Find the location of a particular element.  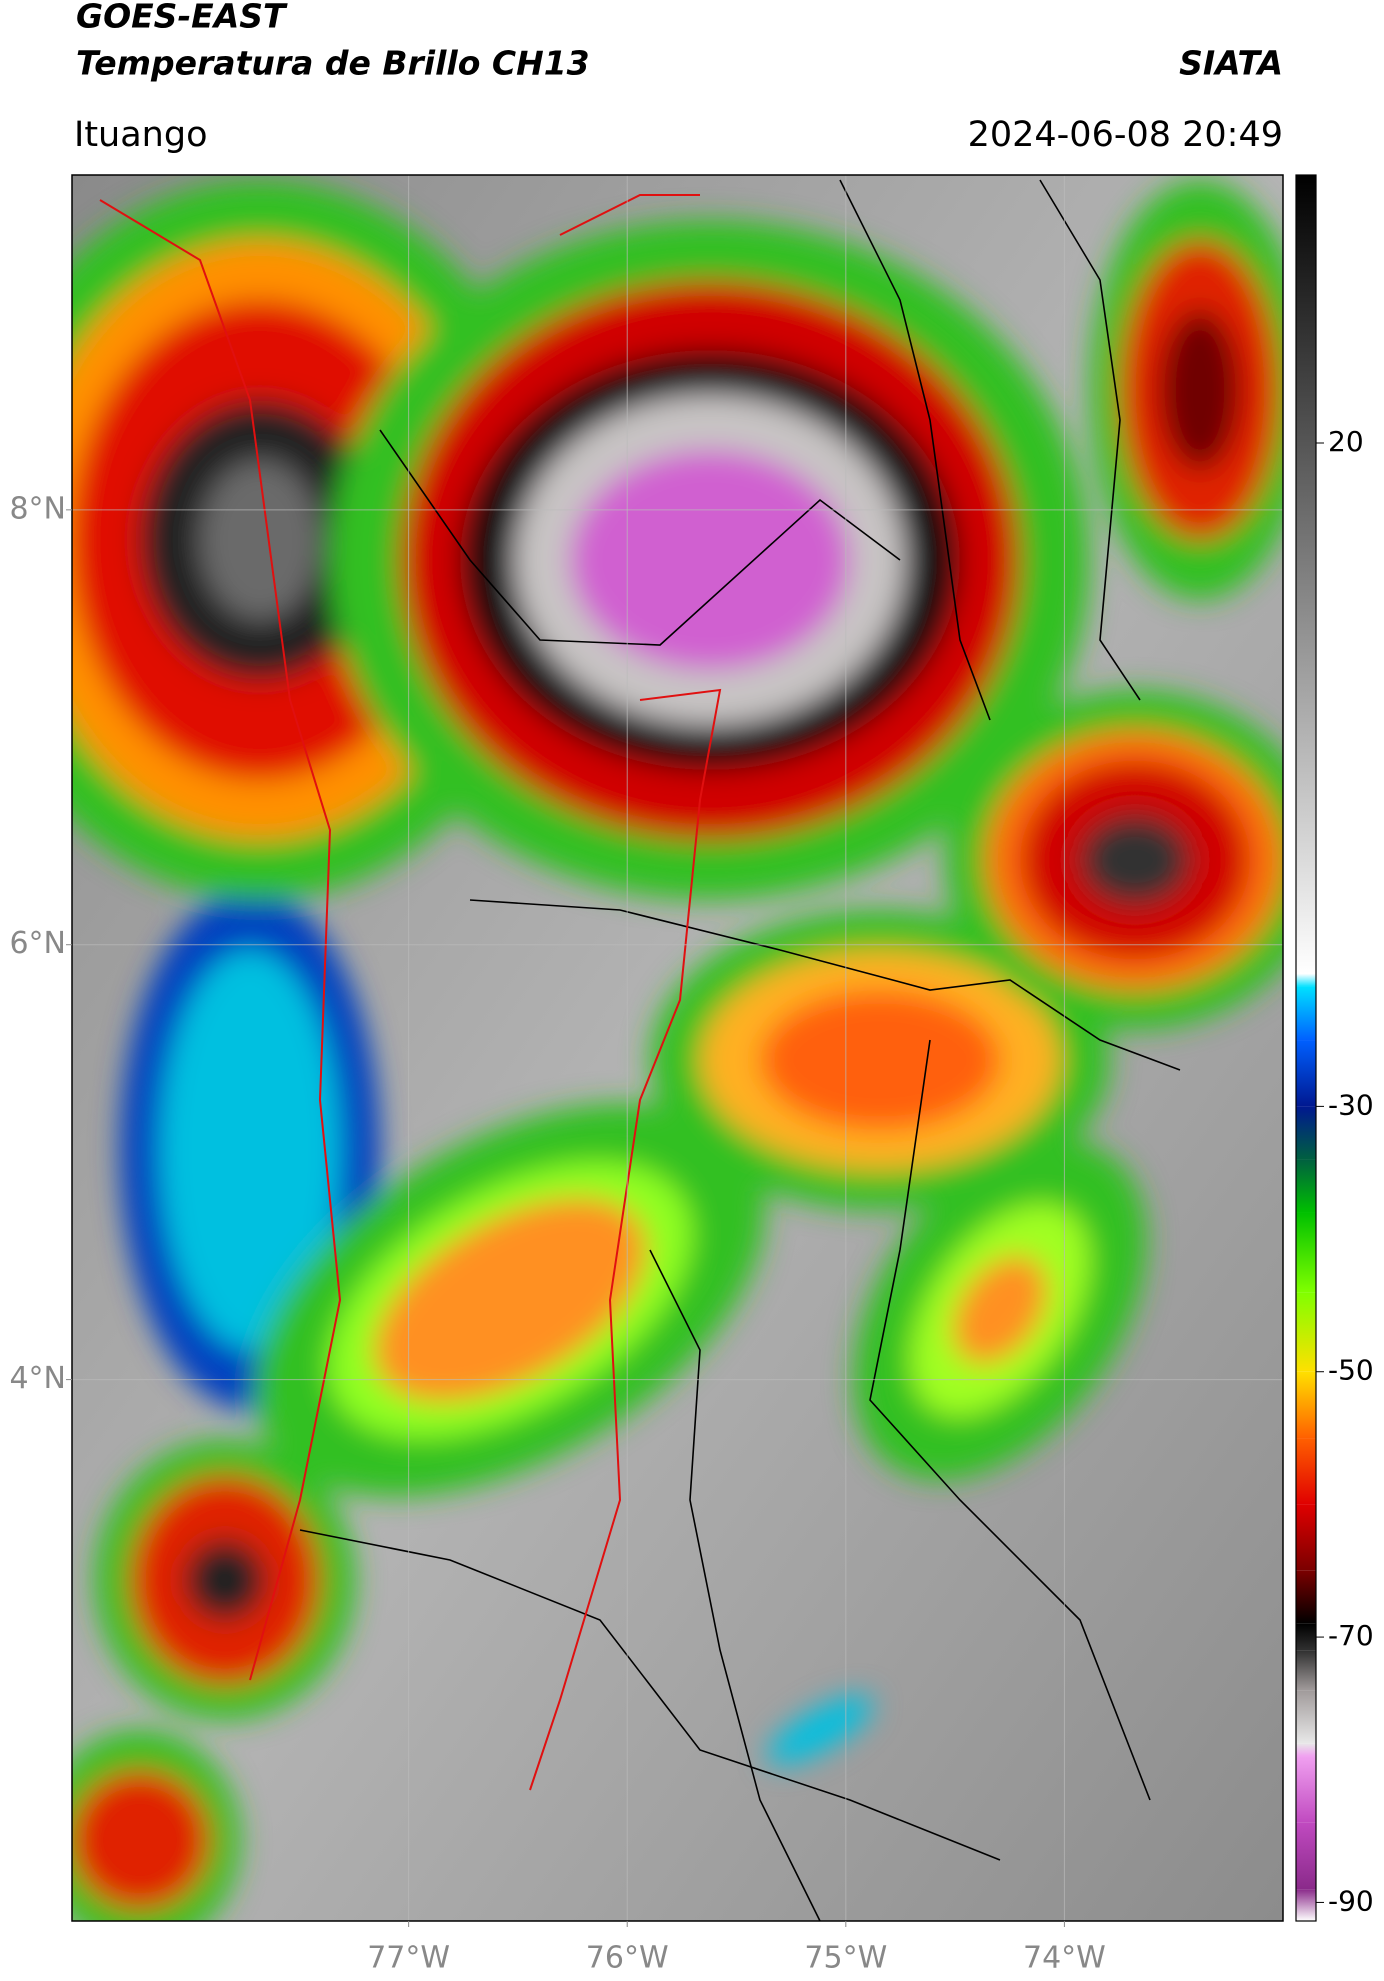

colorbar: 20 -30 -50 -70 -90 is located at coordinates (1335, 1048).